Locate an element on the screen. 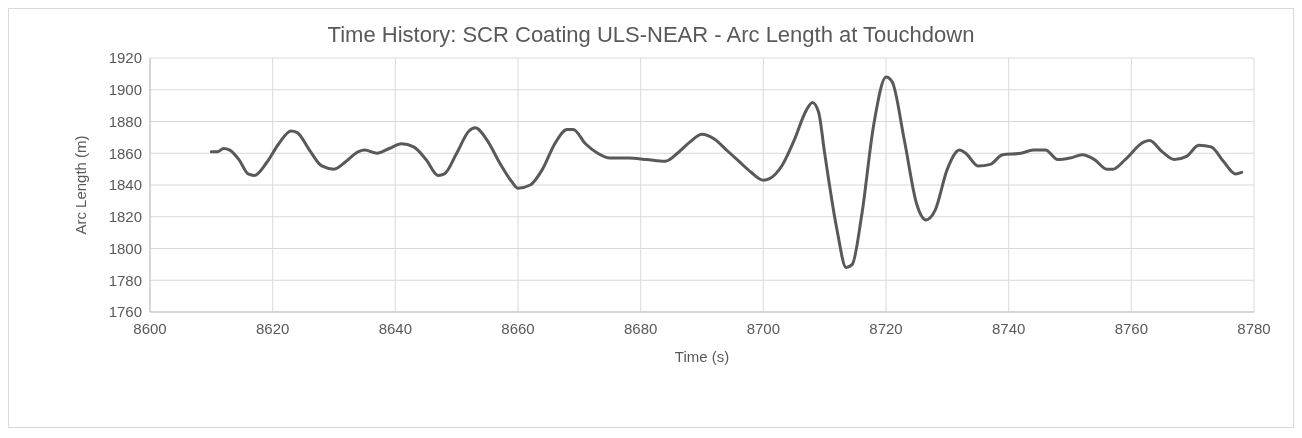  y-tick-label: 1820 is located at coordinates (125, 216).